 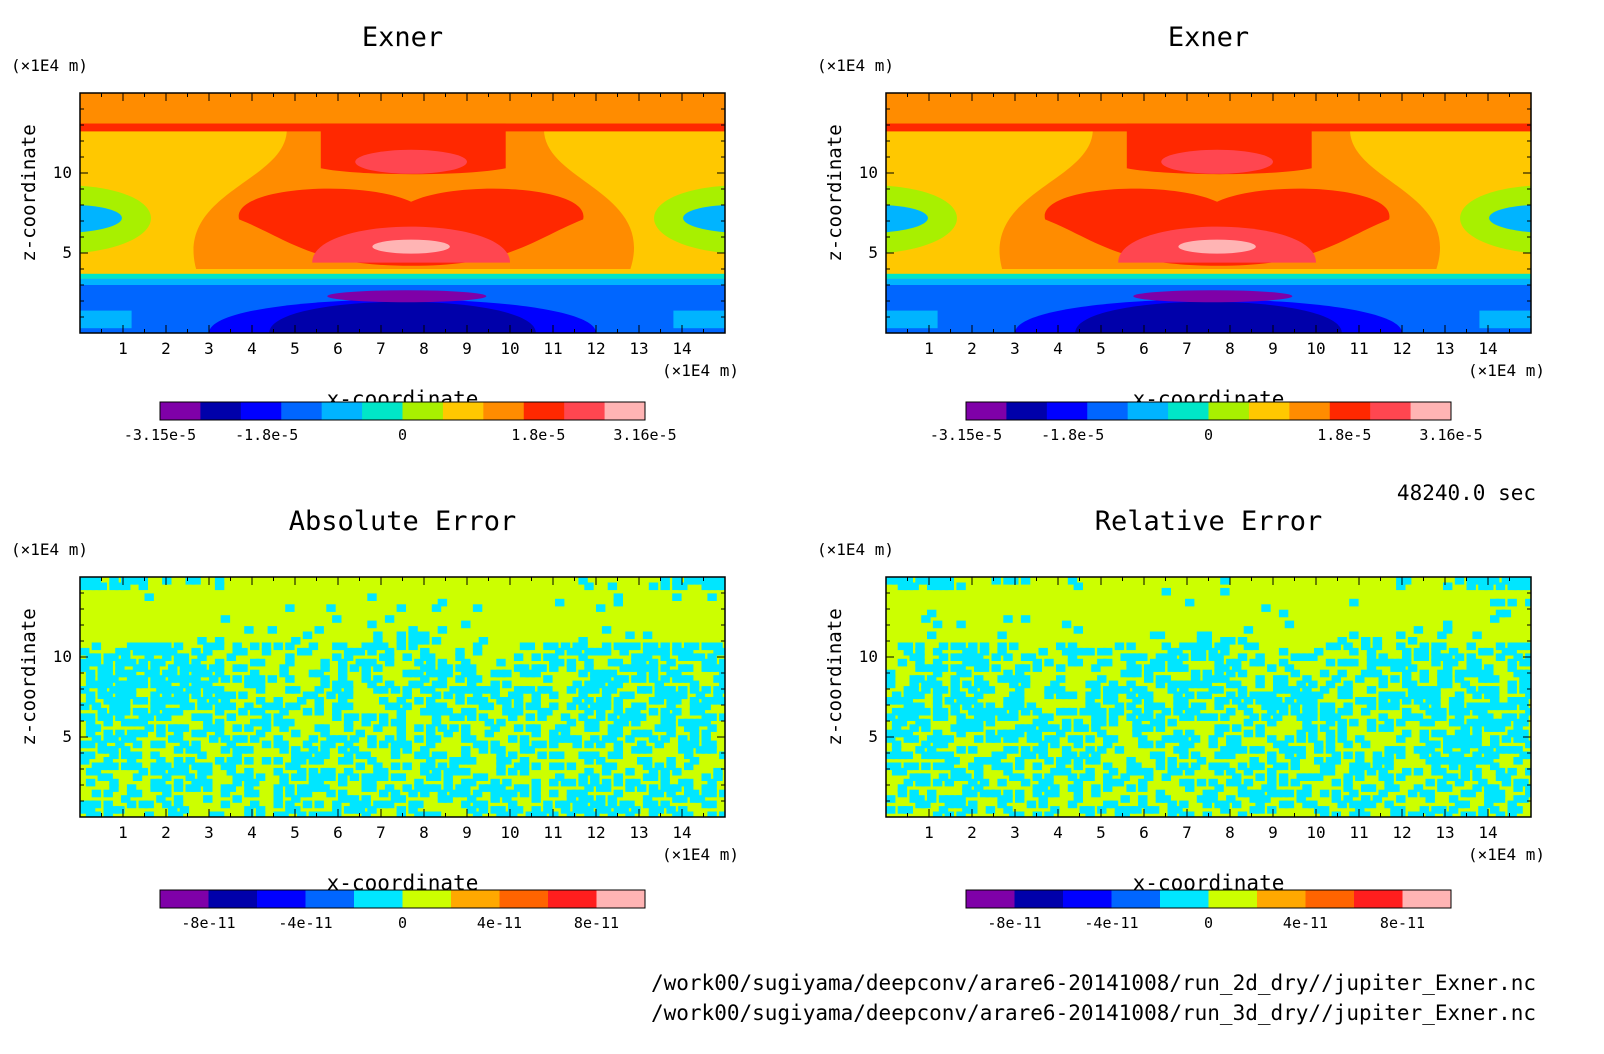 I want to click on colorbar-swatch, so click(x=625, y=411).